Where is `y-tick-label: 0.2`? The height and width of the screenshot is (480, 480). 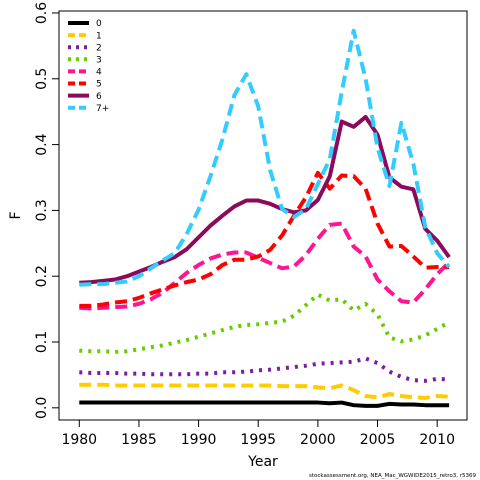
y-tick-label: 0.2 is located at coordinates (42, 276).